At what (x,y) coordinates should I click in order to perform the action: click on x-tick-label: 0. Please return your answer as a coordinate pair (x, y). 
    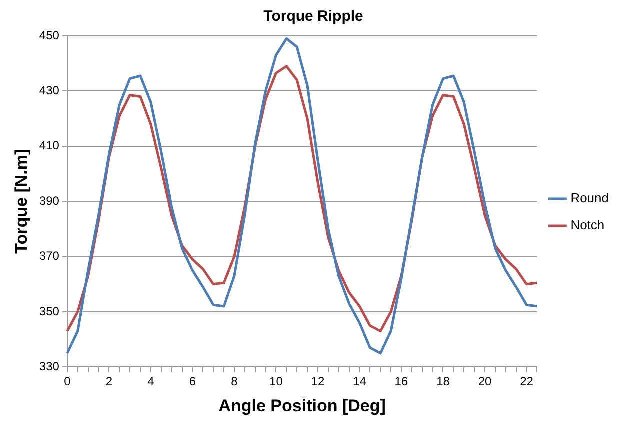
    Looking at the image, I should click on (68, 381).